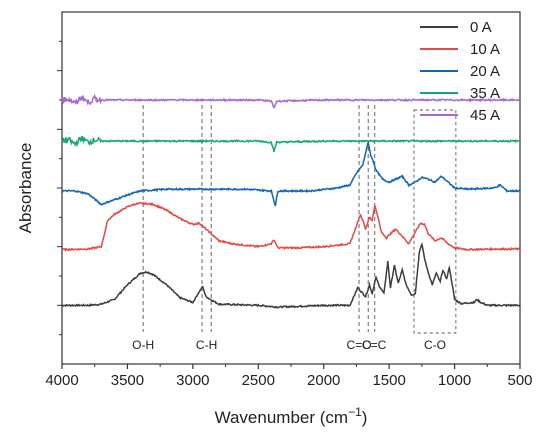 The image size is (550, 441). What do you see at coordinates (365, 417) in the screenshot?
I see `x-axis-label-end: )` at bounding box center [365, 417].